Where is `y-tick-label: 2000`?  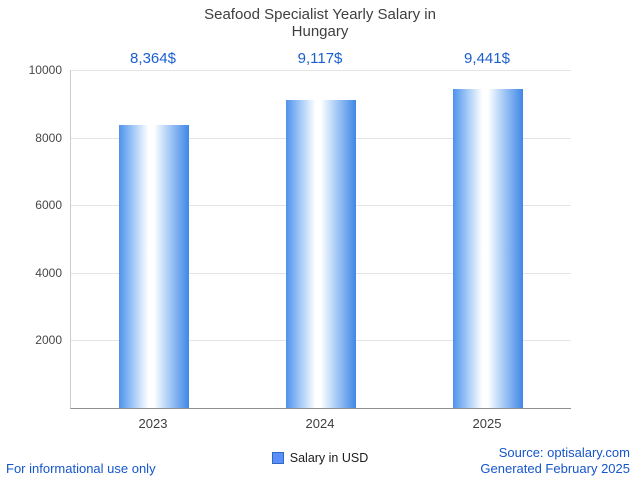 y-tick-label: 2000 is located at coordinates (48, 340).